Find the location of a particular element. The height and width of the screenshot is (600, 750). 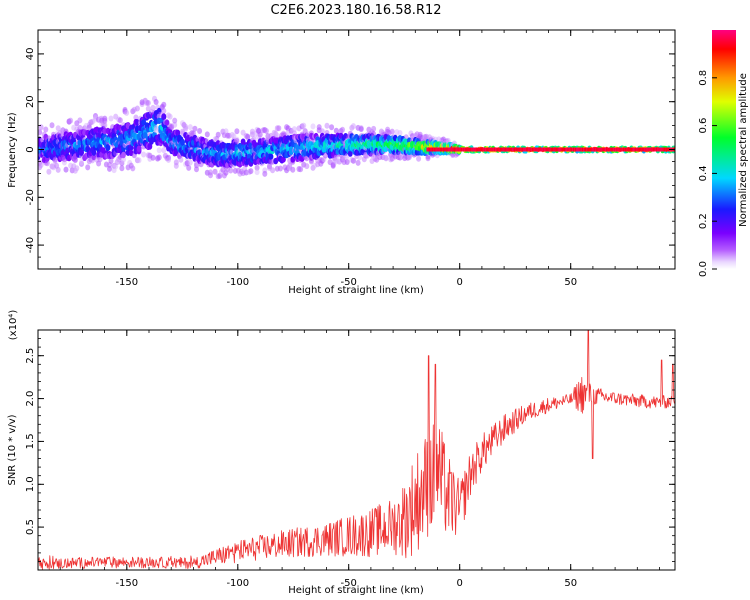

spectrogram-x-tick-label: 0 is located at coordinates (460, 282).